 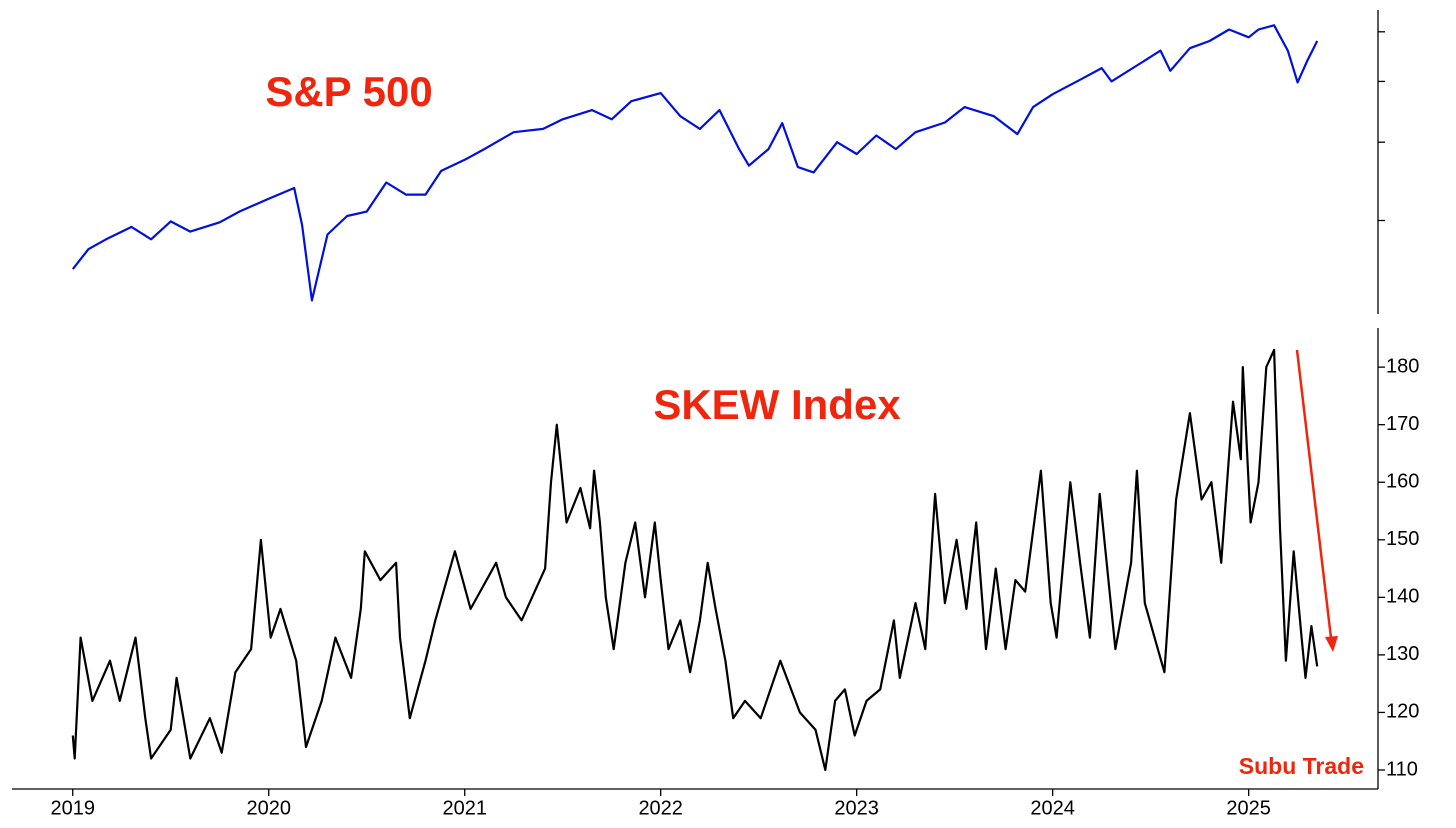 I want to click on trend-arrow, so click(x=1314, y=494).